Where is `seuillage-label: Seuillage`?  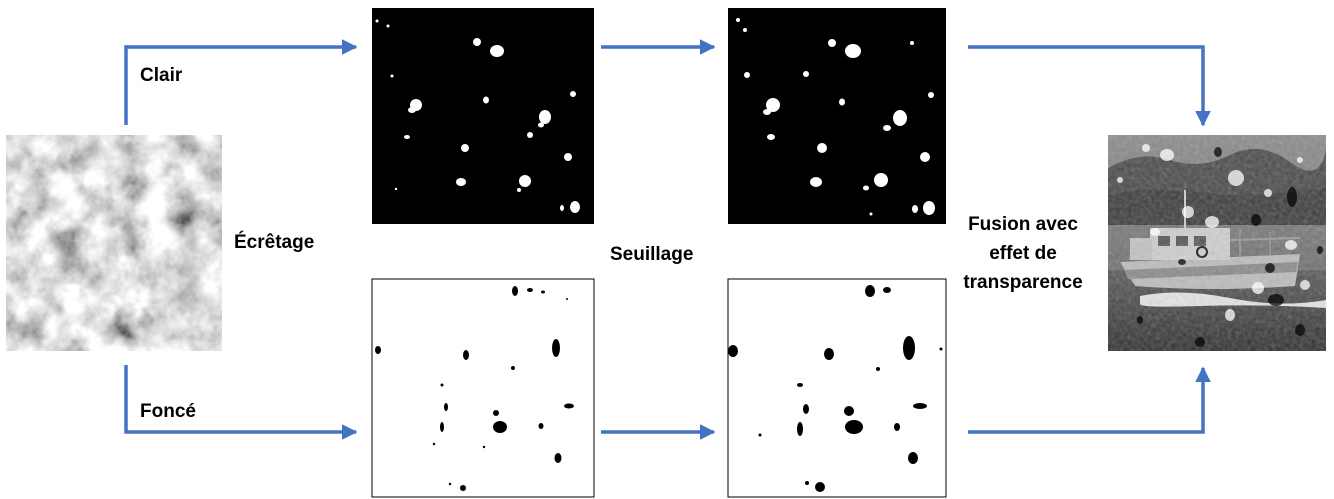 seuillage-label: Seuillage is located at coordinates (652, 254).